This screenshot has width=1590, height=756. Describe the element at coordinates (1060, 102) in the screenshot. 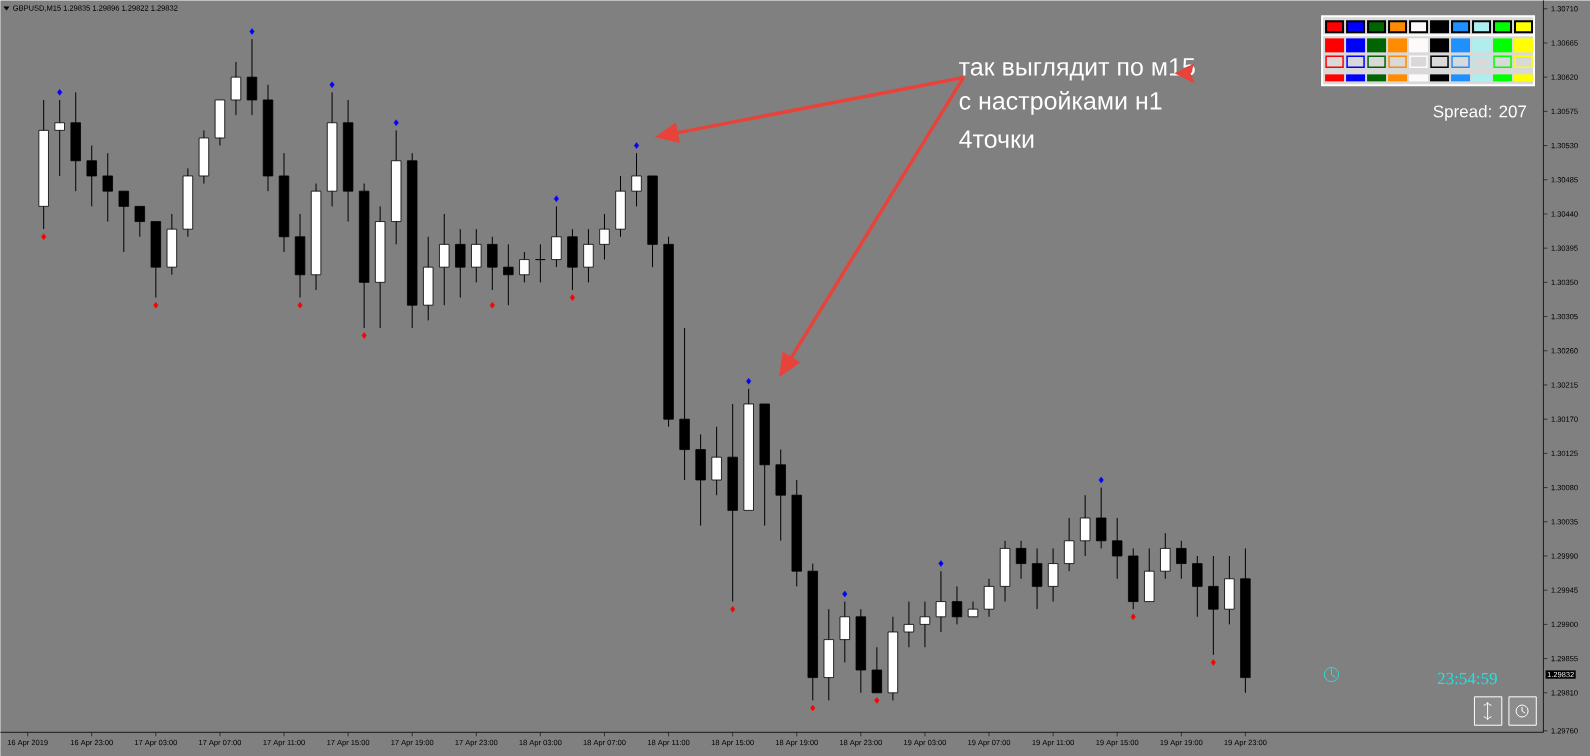

I see `annotation: с настройками н1` at that location.